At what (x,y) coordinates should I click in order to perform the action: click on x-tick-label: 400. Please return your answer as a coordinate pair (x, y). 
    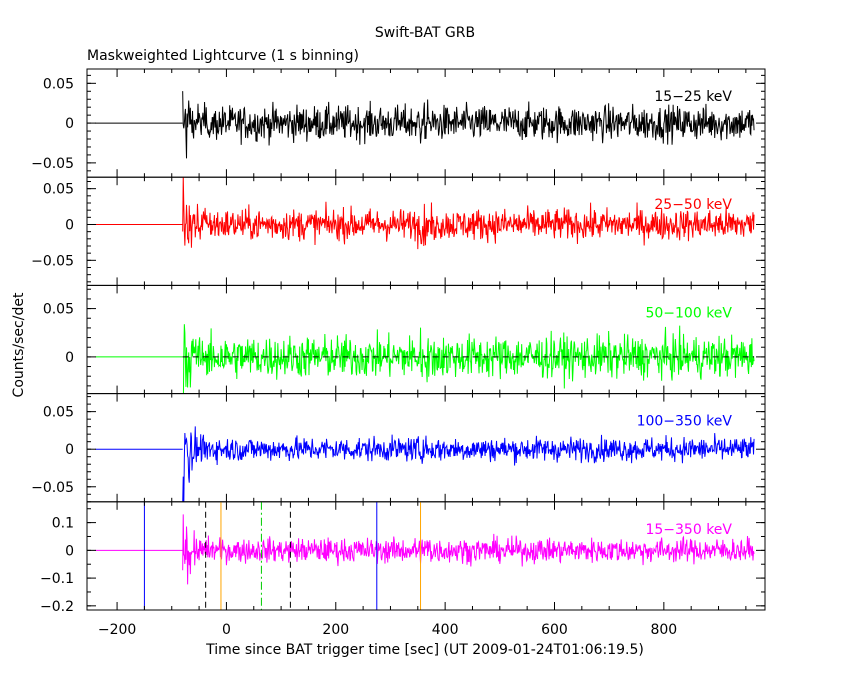
    Looking at the image, I should click on (445, 630).